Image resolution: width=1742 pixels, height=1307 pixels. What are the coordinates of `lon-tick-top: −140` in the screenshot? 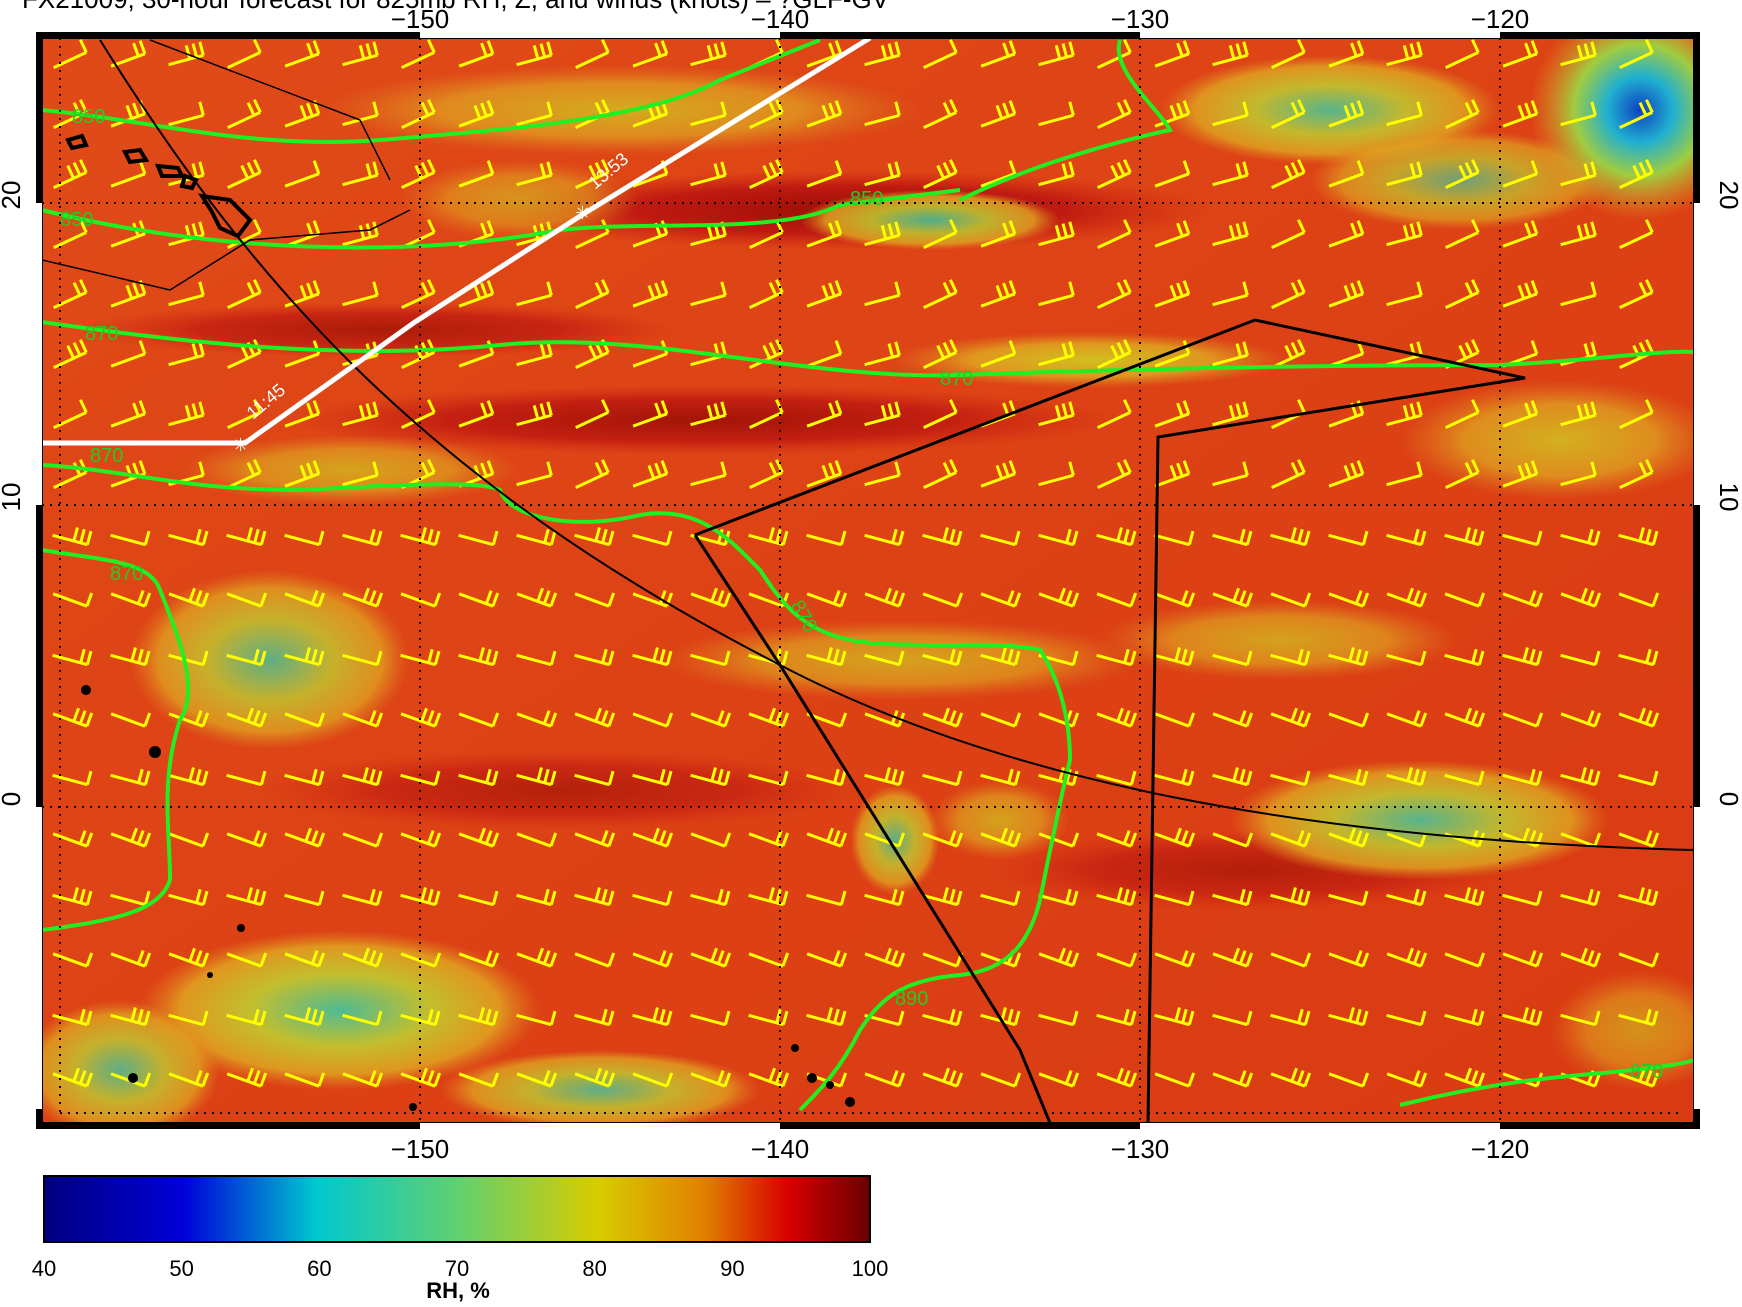 It's located at (780, 19).